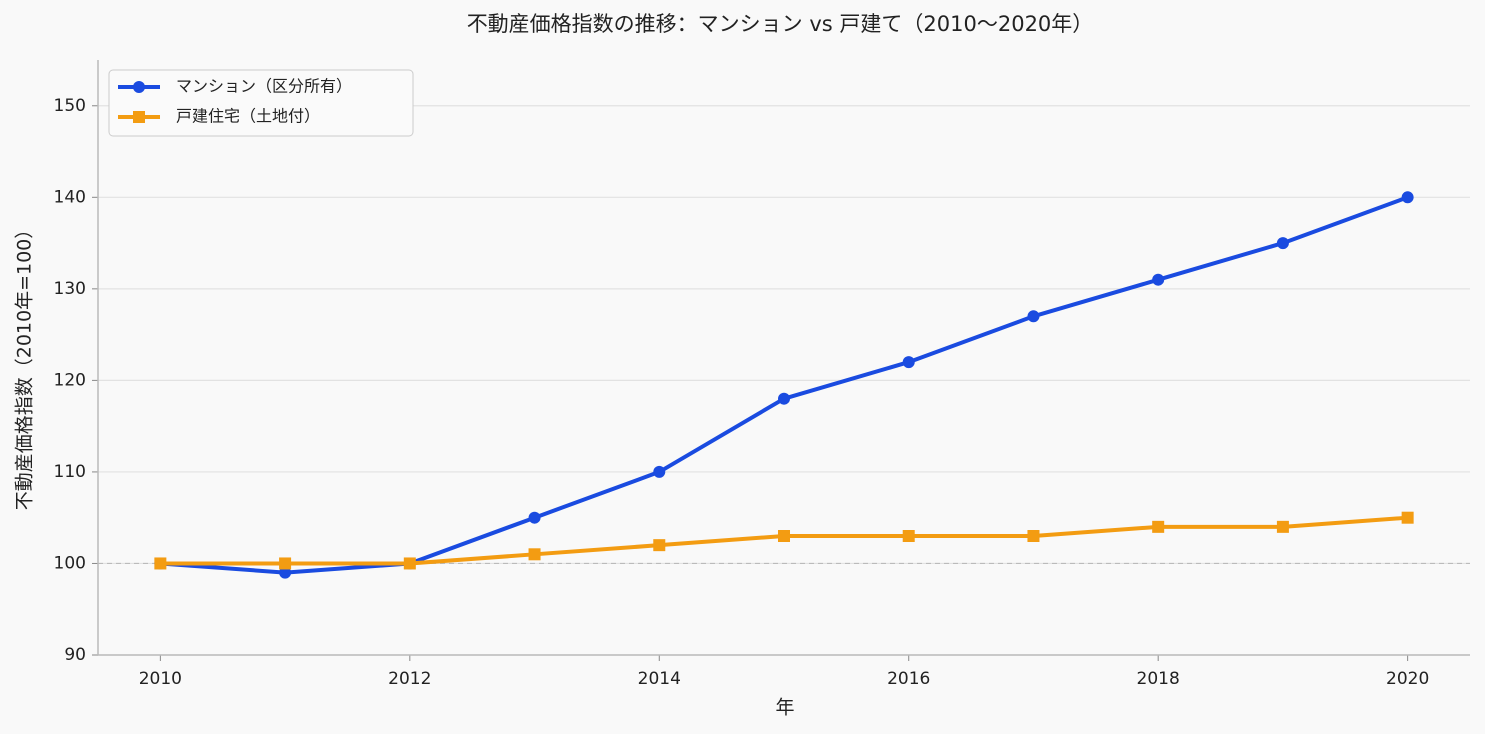  Describe the element at coordinates (780, 24) in the screenshot. I see `chart-title: 不動産価格指数の推移：マンション vs 戸建て（2010〜2020年）` at that location.